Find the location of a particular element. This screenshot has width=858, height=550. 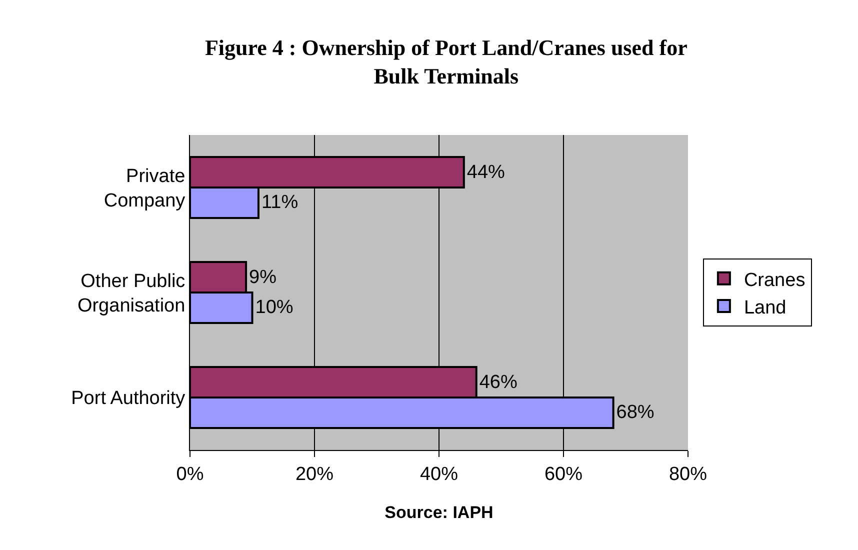

x-tick-label: 0% is located at coordinates (190, 474).